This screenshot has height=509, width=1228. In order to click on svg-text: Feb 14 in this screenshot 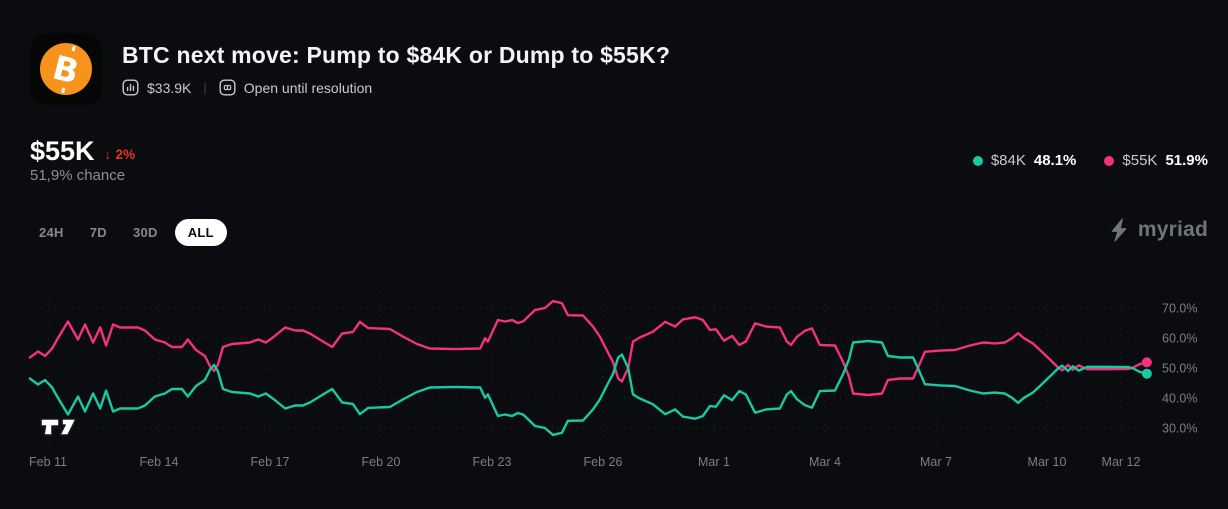, I will do `click(159, 462)`.